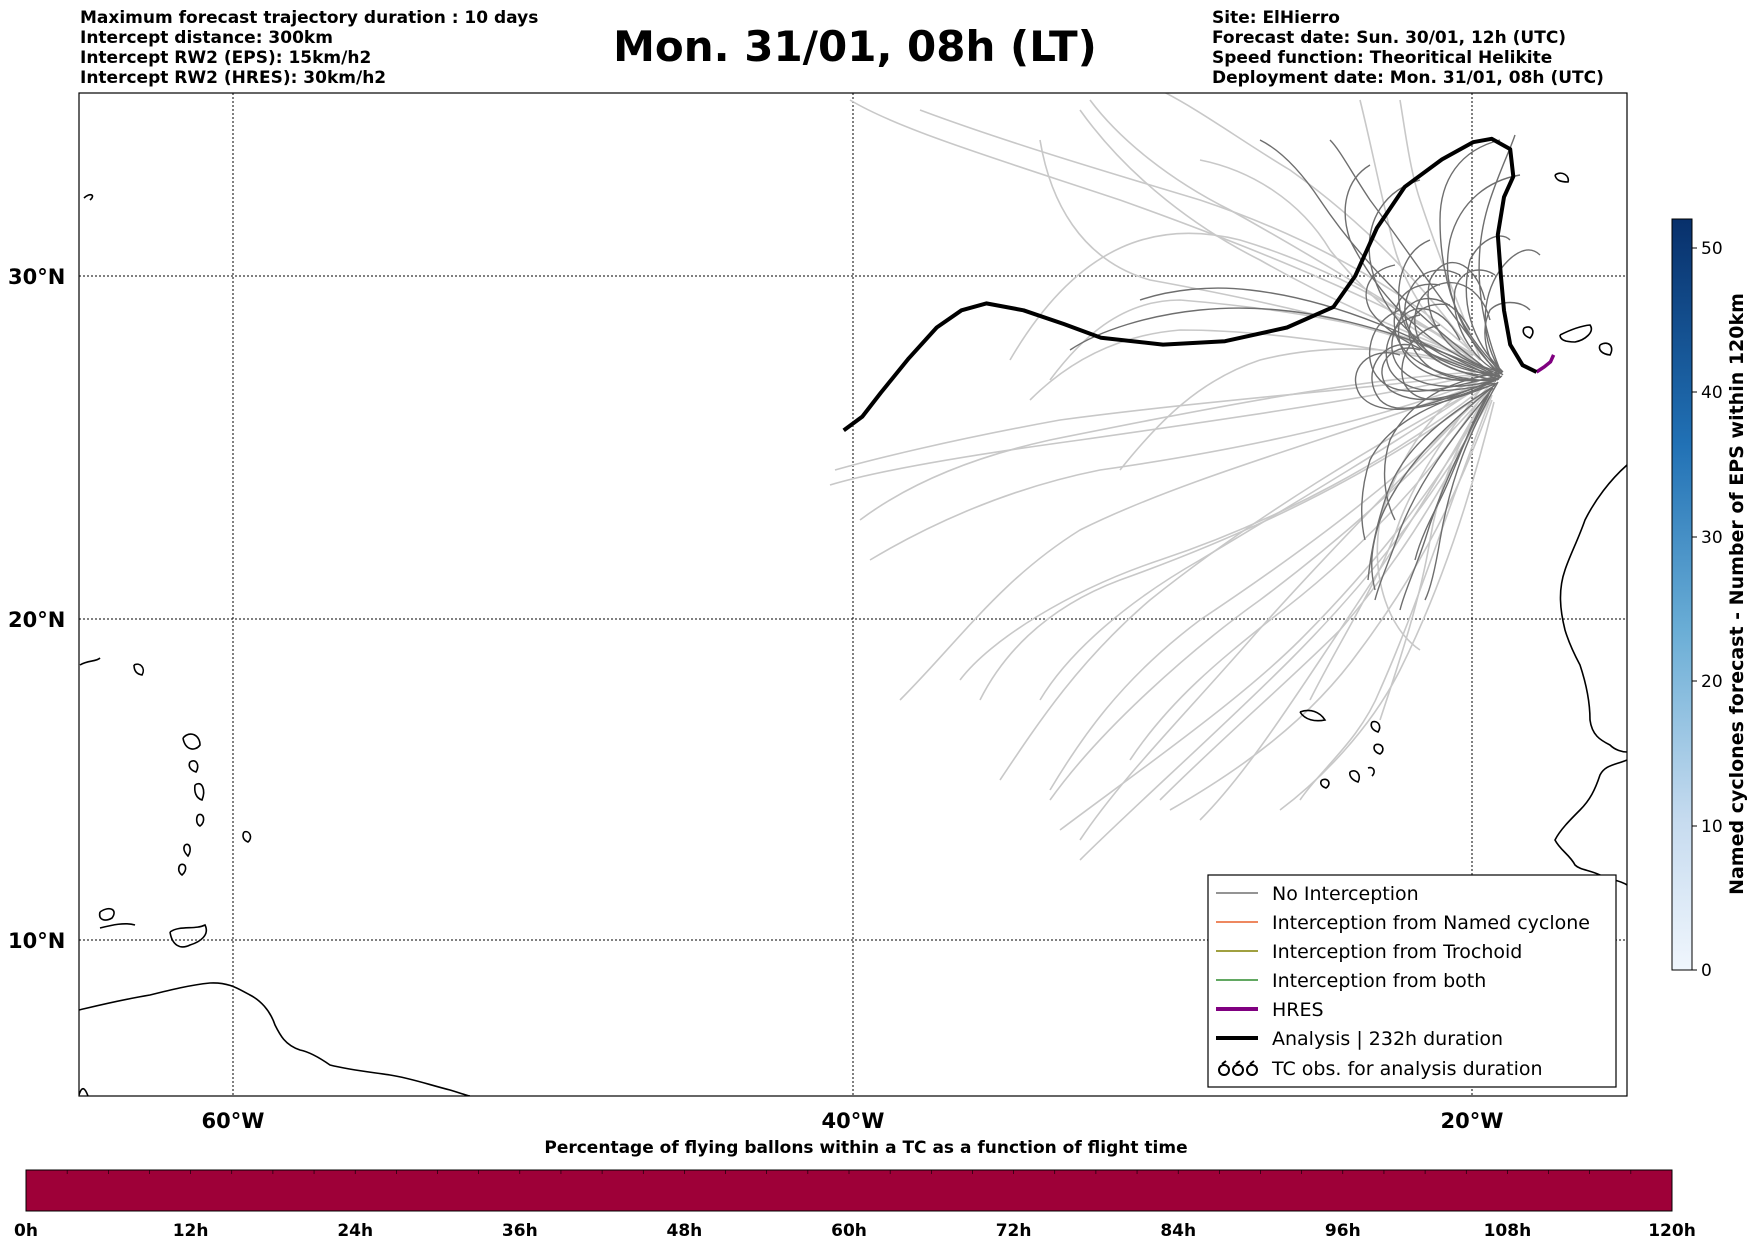 The width and height of the screenshot is (1752, 1241). What do you see at coordinates (226, 58) in the screenshot?
I see `intercept-eps-text: Intercept RW2 (EPS): 15km/h2` at bounding box center [226, 58].